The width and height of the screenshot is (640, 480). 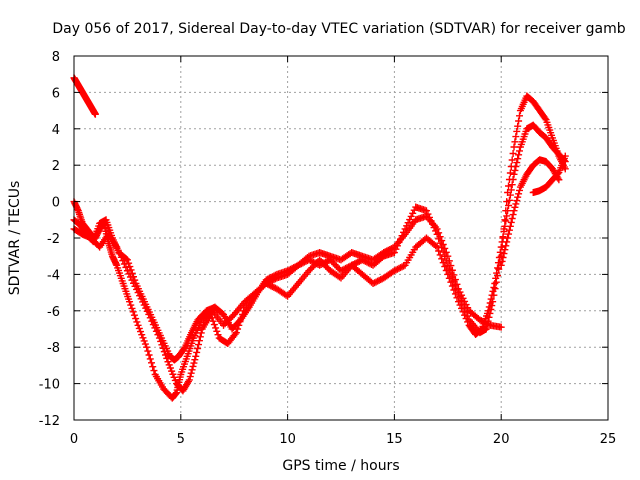 I want to click on x-tick-label: 15, so click(x=394, y=439).